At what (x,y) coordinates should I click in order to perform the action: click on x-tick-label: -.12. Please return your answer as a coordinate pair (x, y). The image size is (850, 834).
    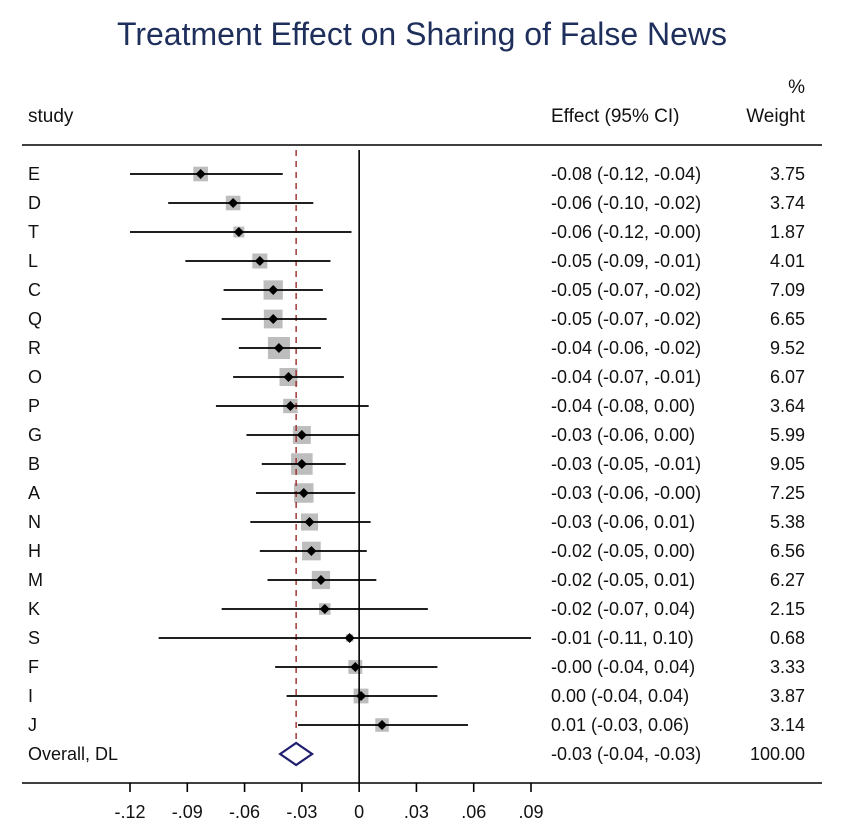
    Looking at the image, I should click on (129, 812).